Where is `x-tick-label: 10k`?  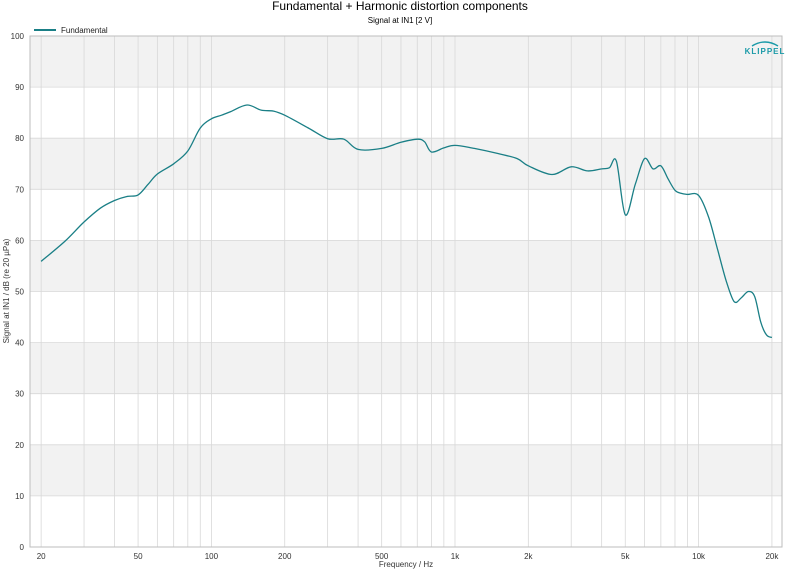 x-tick-label: 10k is located at coordinates (699, 556).